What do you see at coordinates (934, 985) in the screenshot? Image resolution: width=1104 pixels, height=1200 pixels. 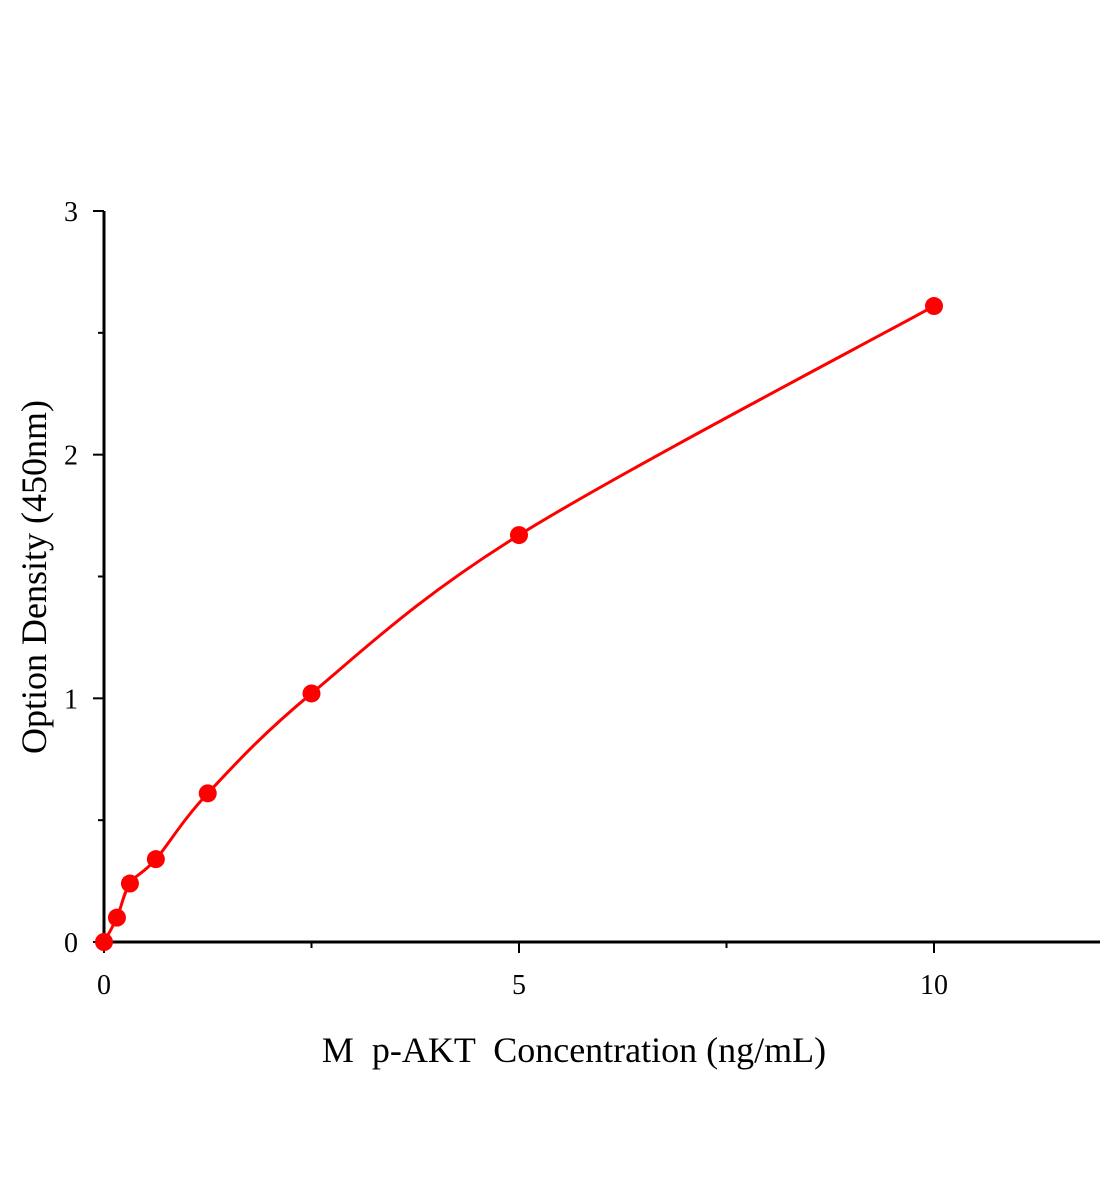 I see `x-tick-label: 10` at bounding box center [934, 985].